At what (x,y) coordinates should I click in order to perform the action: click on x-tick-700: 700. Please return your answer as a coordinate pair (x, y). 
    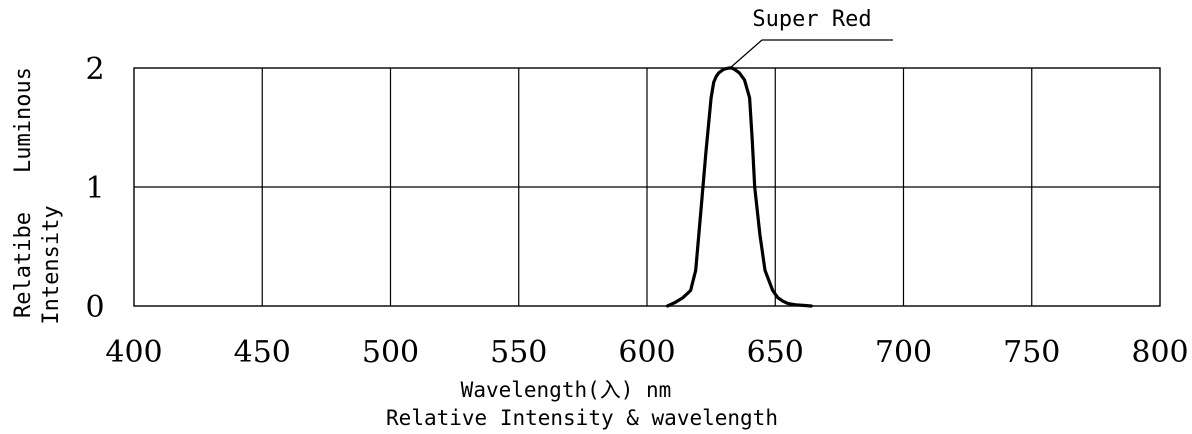
    Looking at the image, I should click on (903, 352).